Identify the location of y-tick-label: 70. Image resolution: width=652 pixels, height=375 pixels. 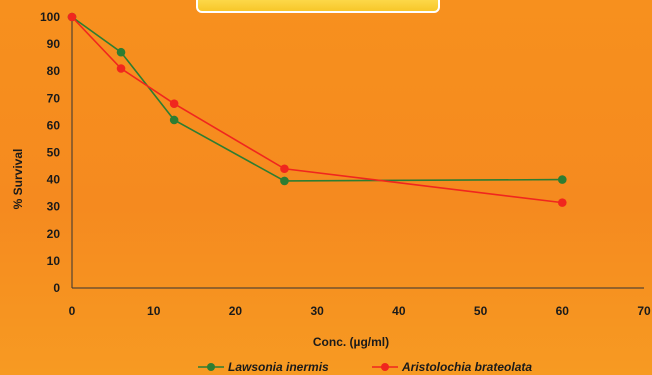
(54, 98).